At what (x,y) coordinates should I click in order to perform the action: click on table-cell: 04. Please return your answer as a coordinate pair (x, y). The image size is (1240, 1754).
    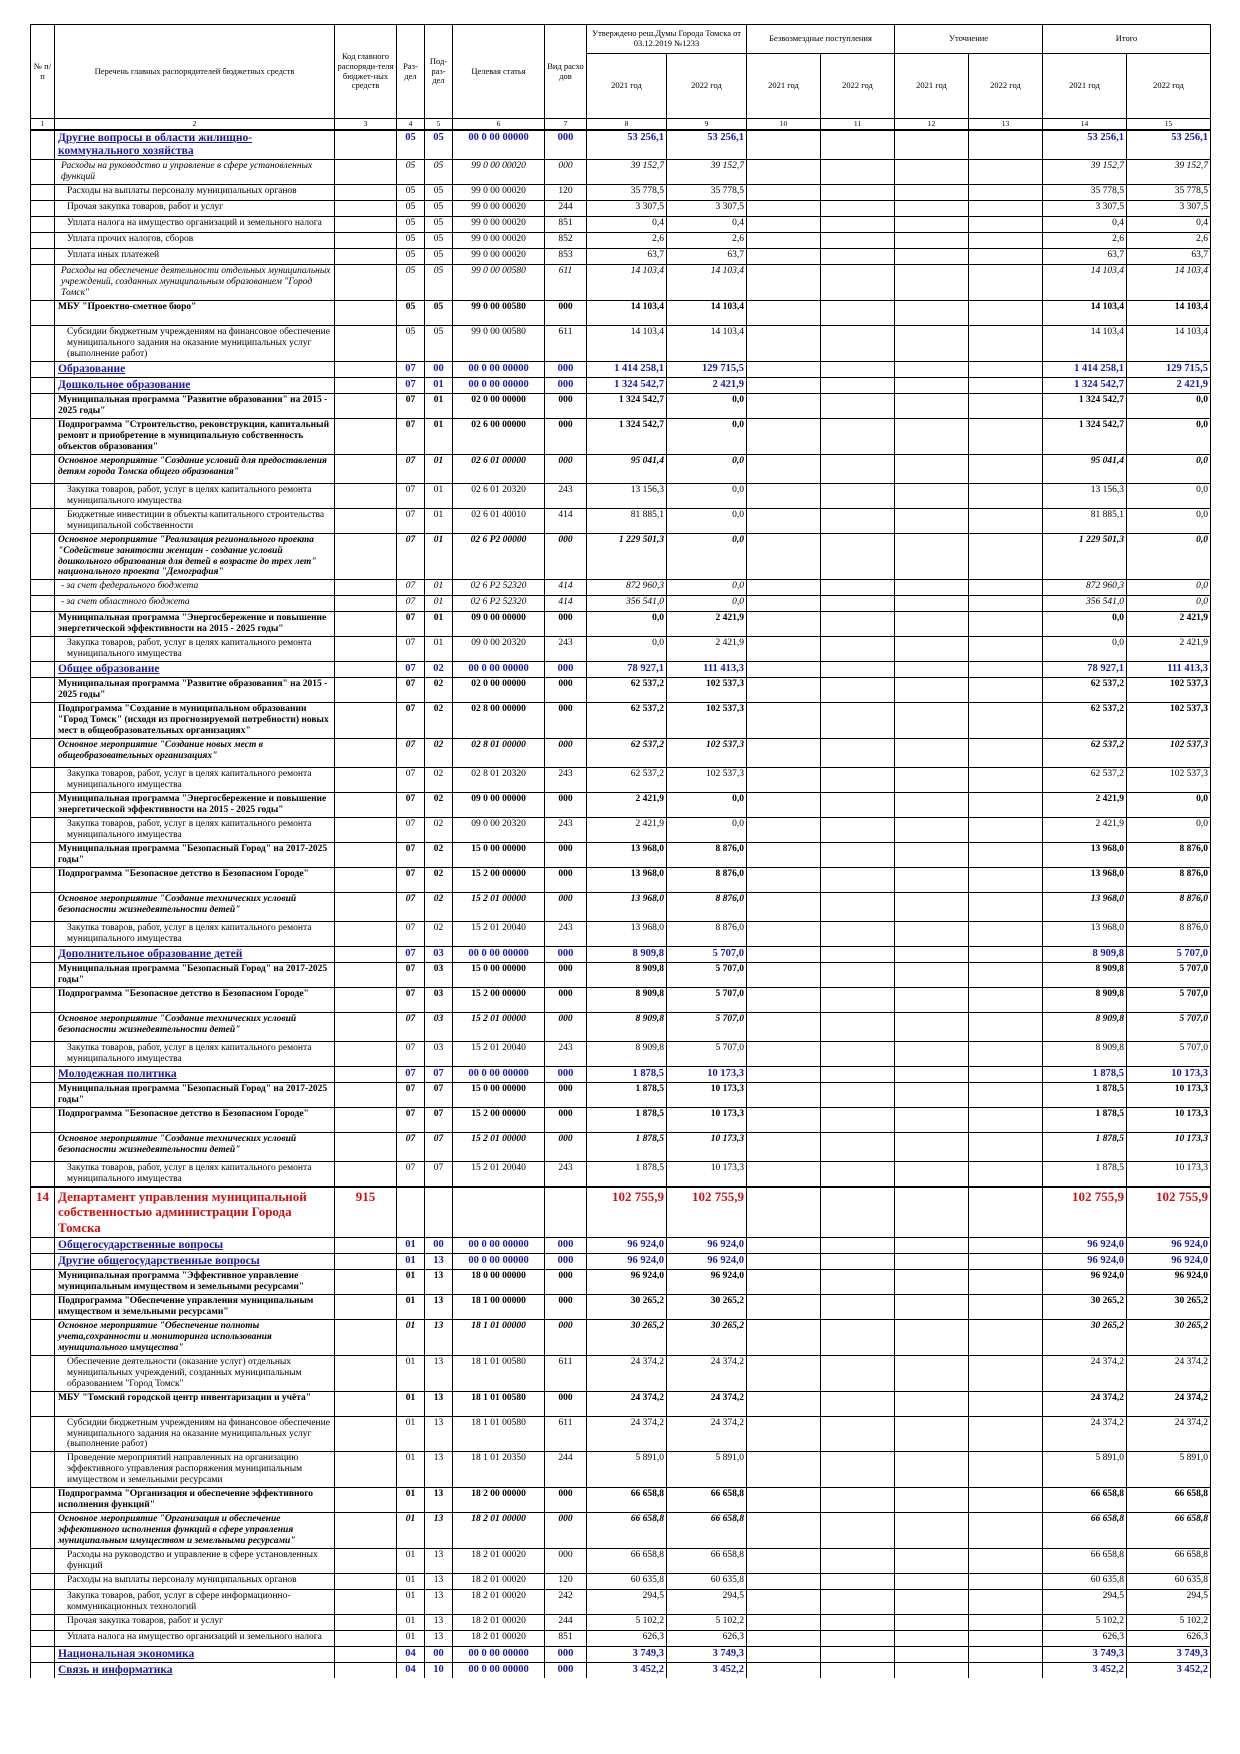
    Looking at the image, I should click on (410, 1654).